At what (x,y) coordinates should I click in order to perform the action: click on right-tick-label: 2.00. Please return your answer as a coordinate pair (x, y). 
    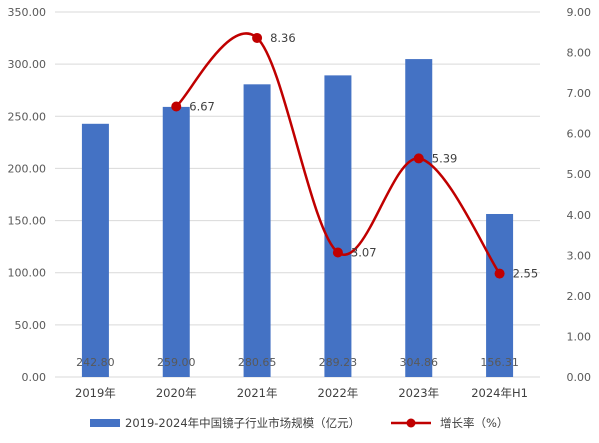
    Looking at the image, I should click on (579, 296).